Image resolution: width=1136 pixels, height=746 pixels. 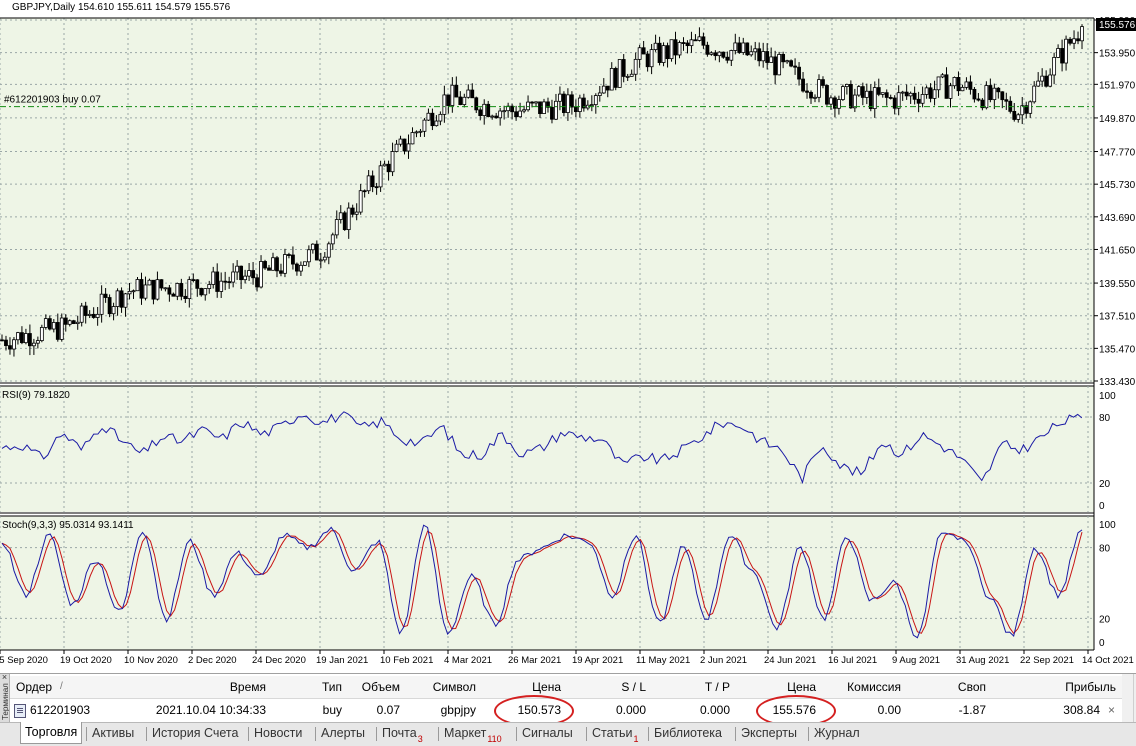 I want to click on tab-4: Новости, so click(x=278, y=733).